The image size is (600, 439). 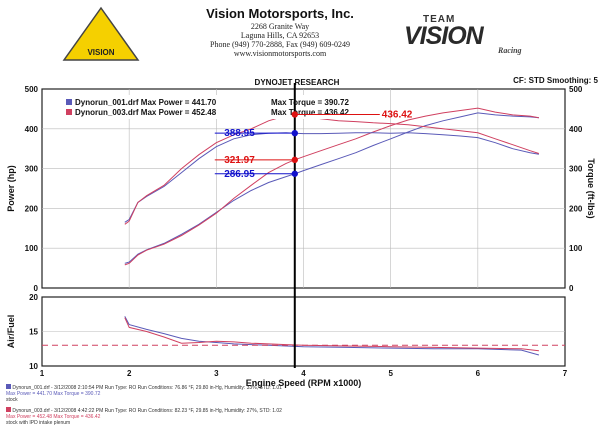 I want to click on marker-2-value: 321.97, so click(x=239, y=160).